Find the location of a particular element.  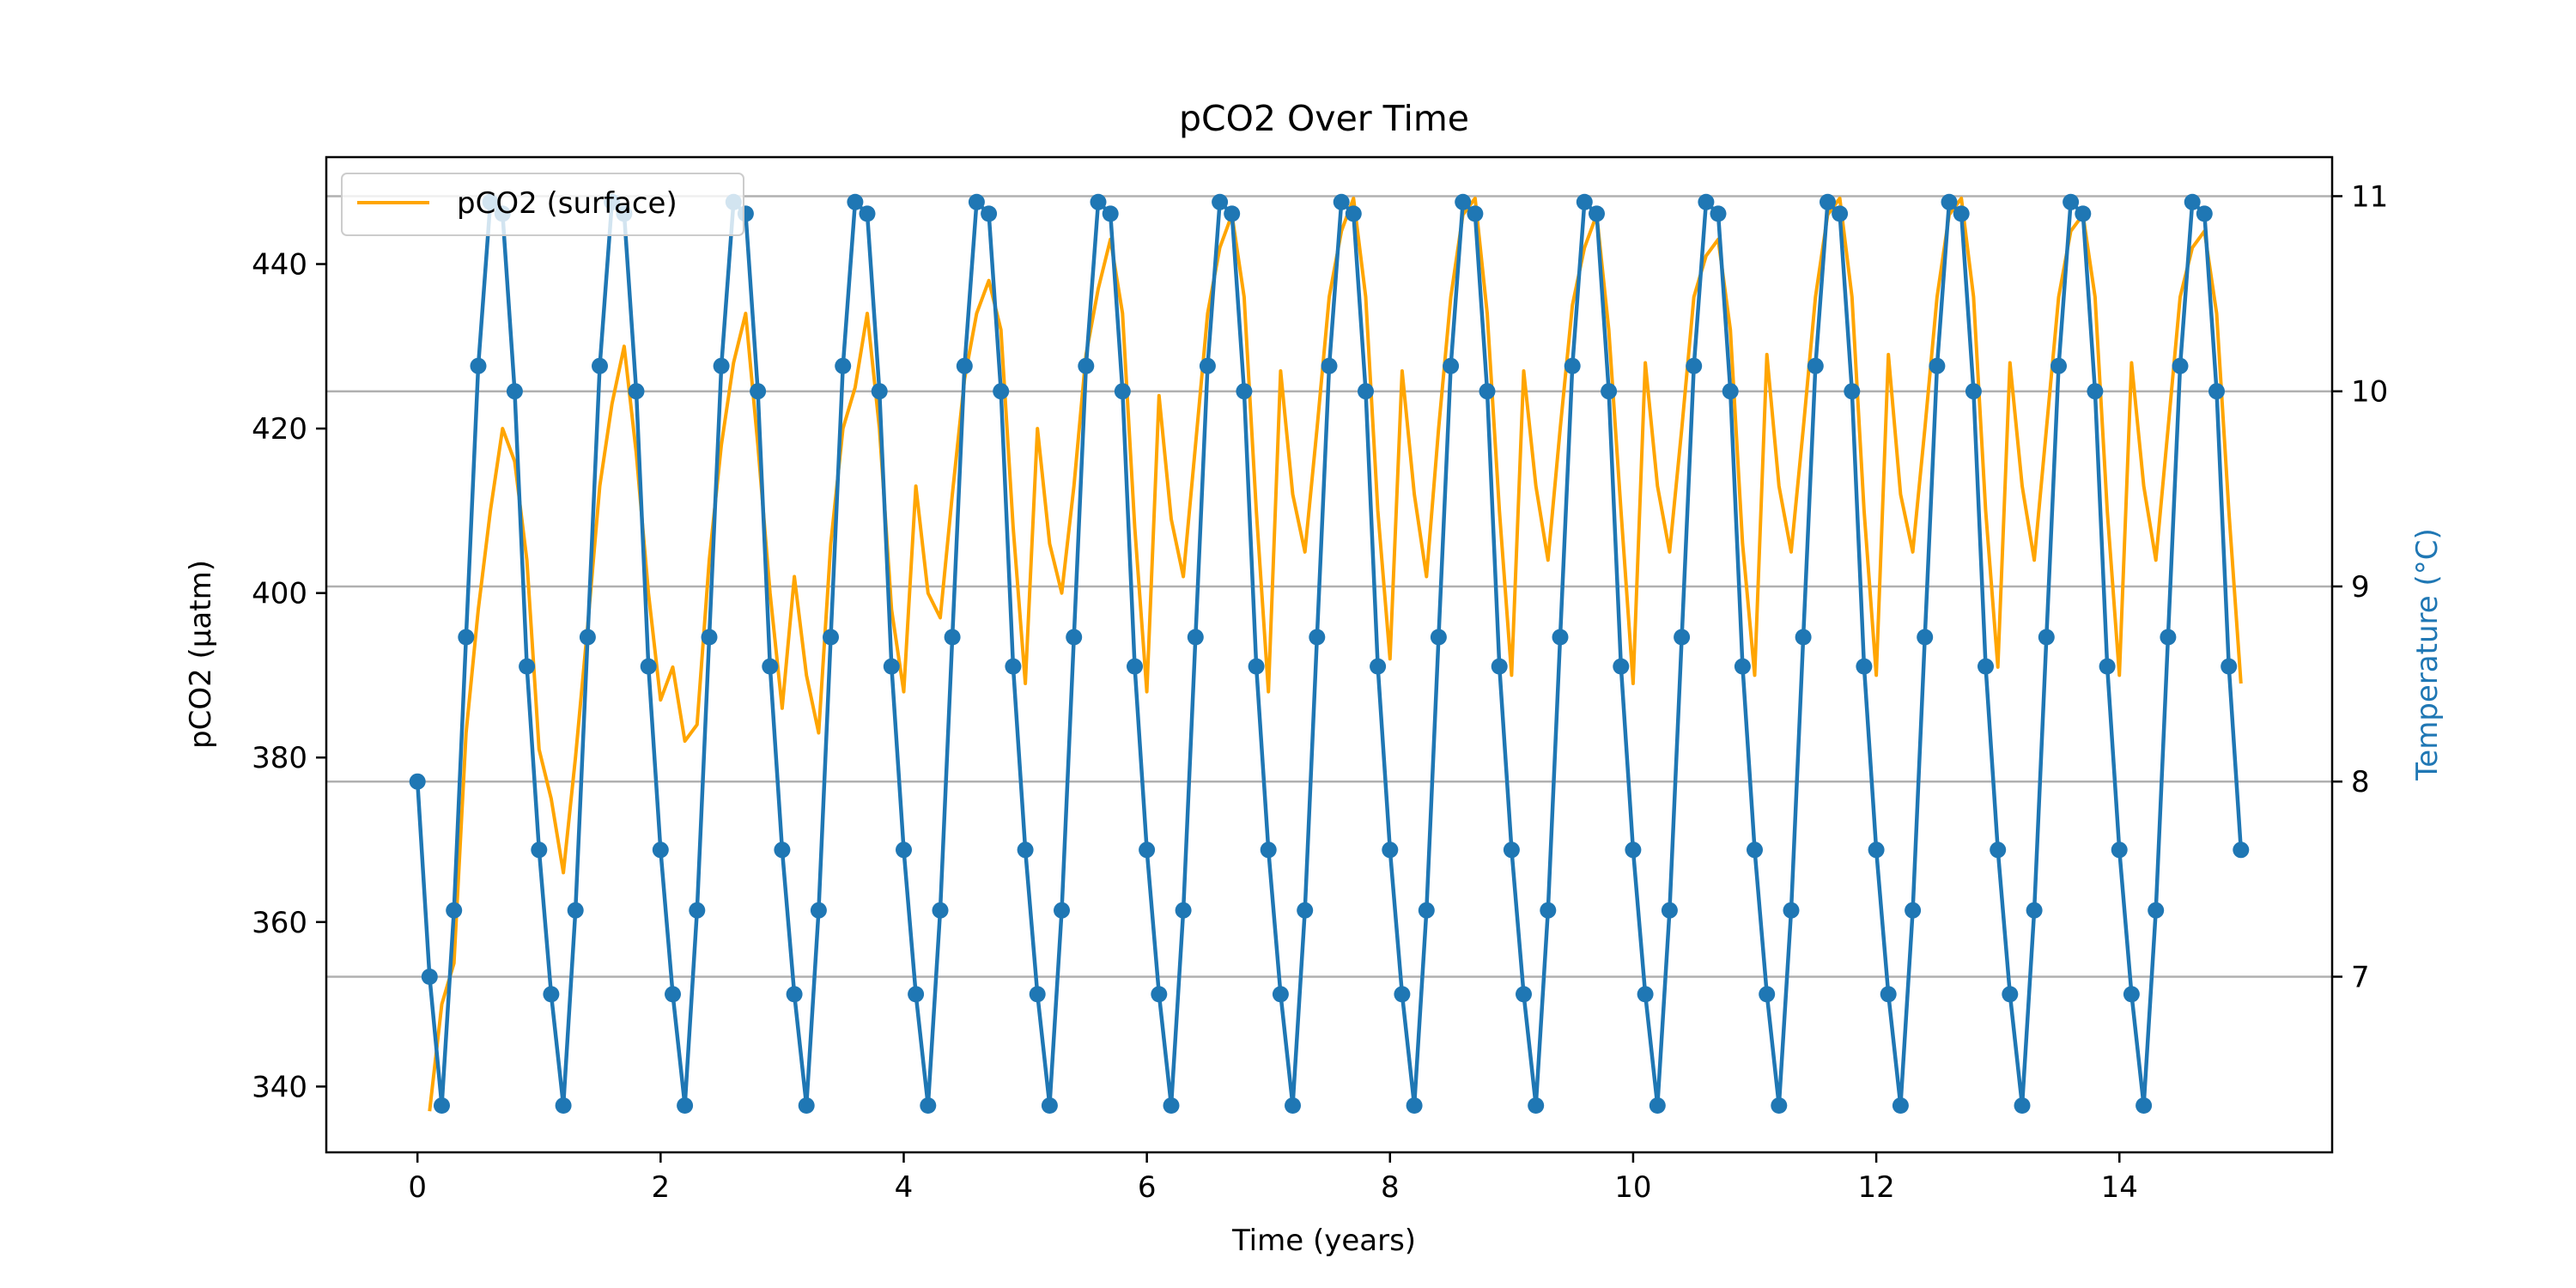

y2-axis-ticks: 7 8 9 10 11 is located at coordinates (2360, 587).